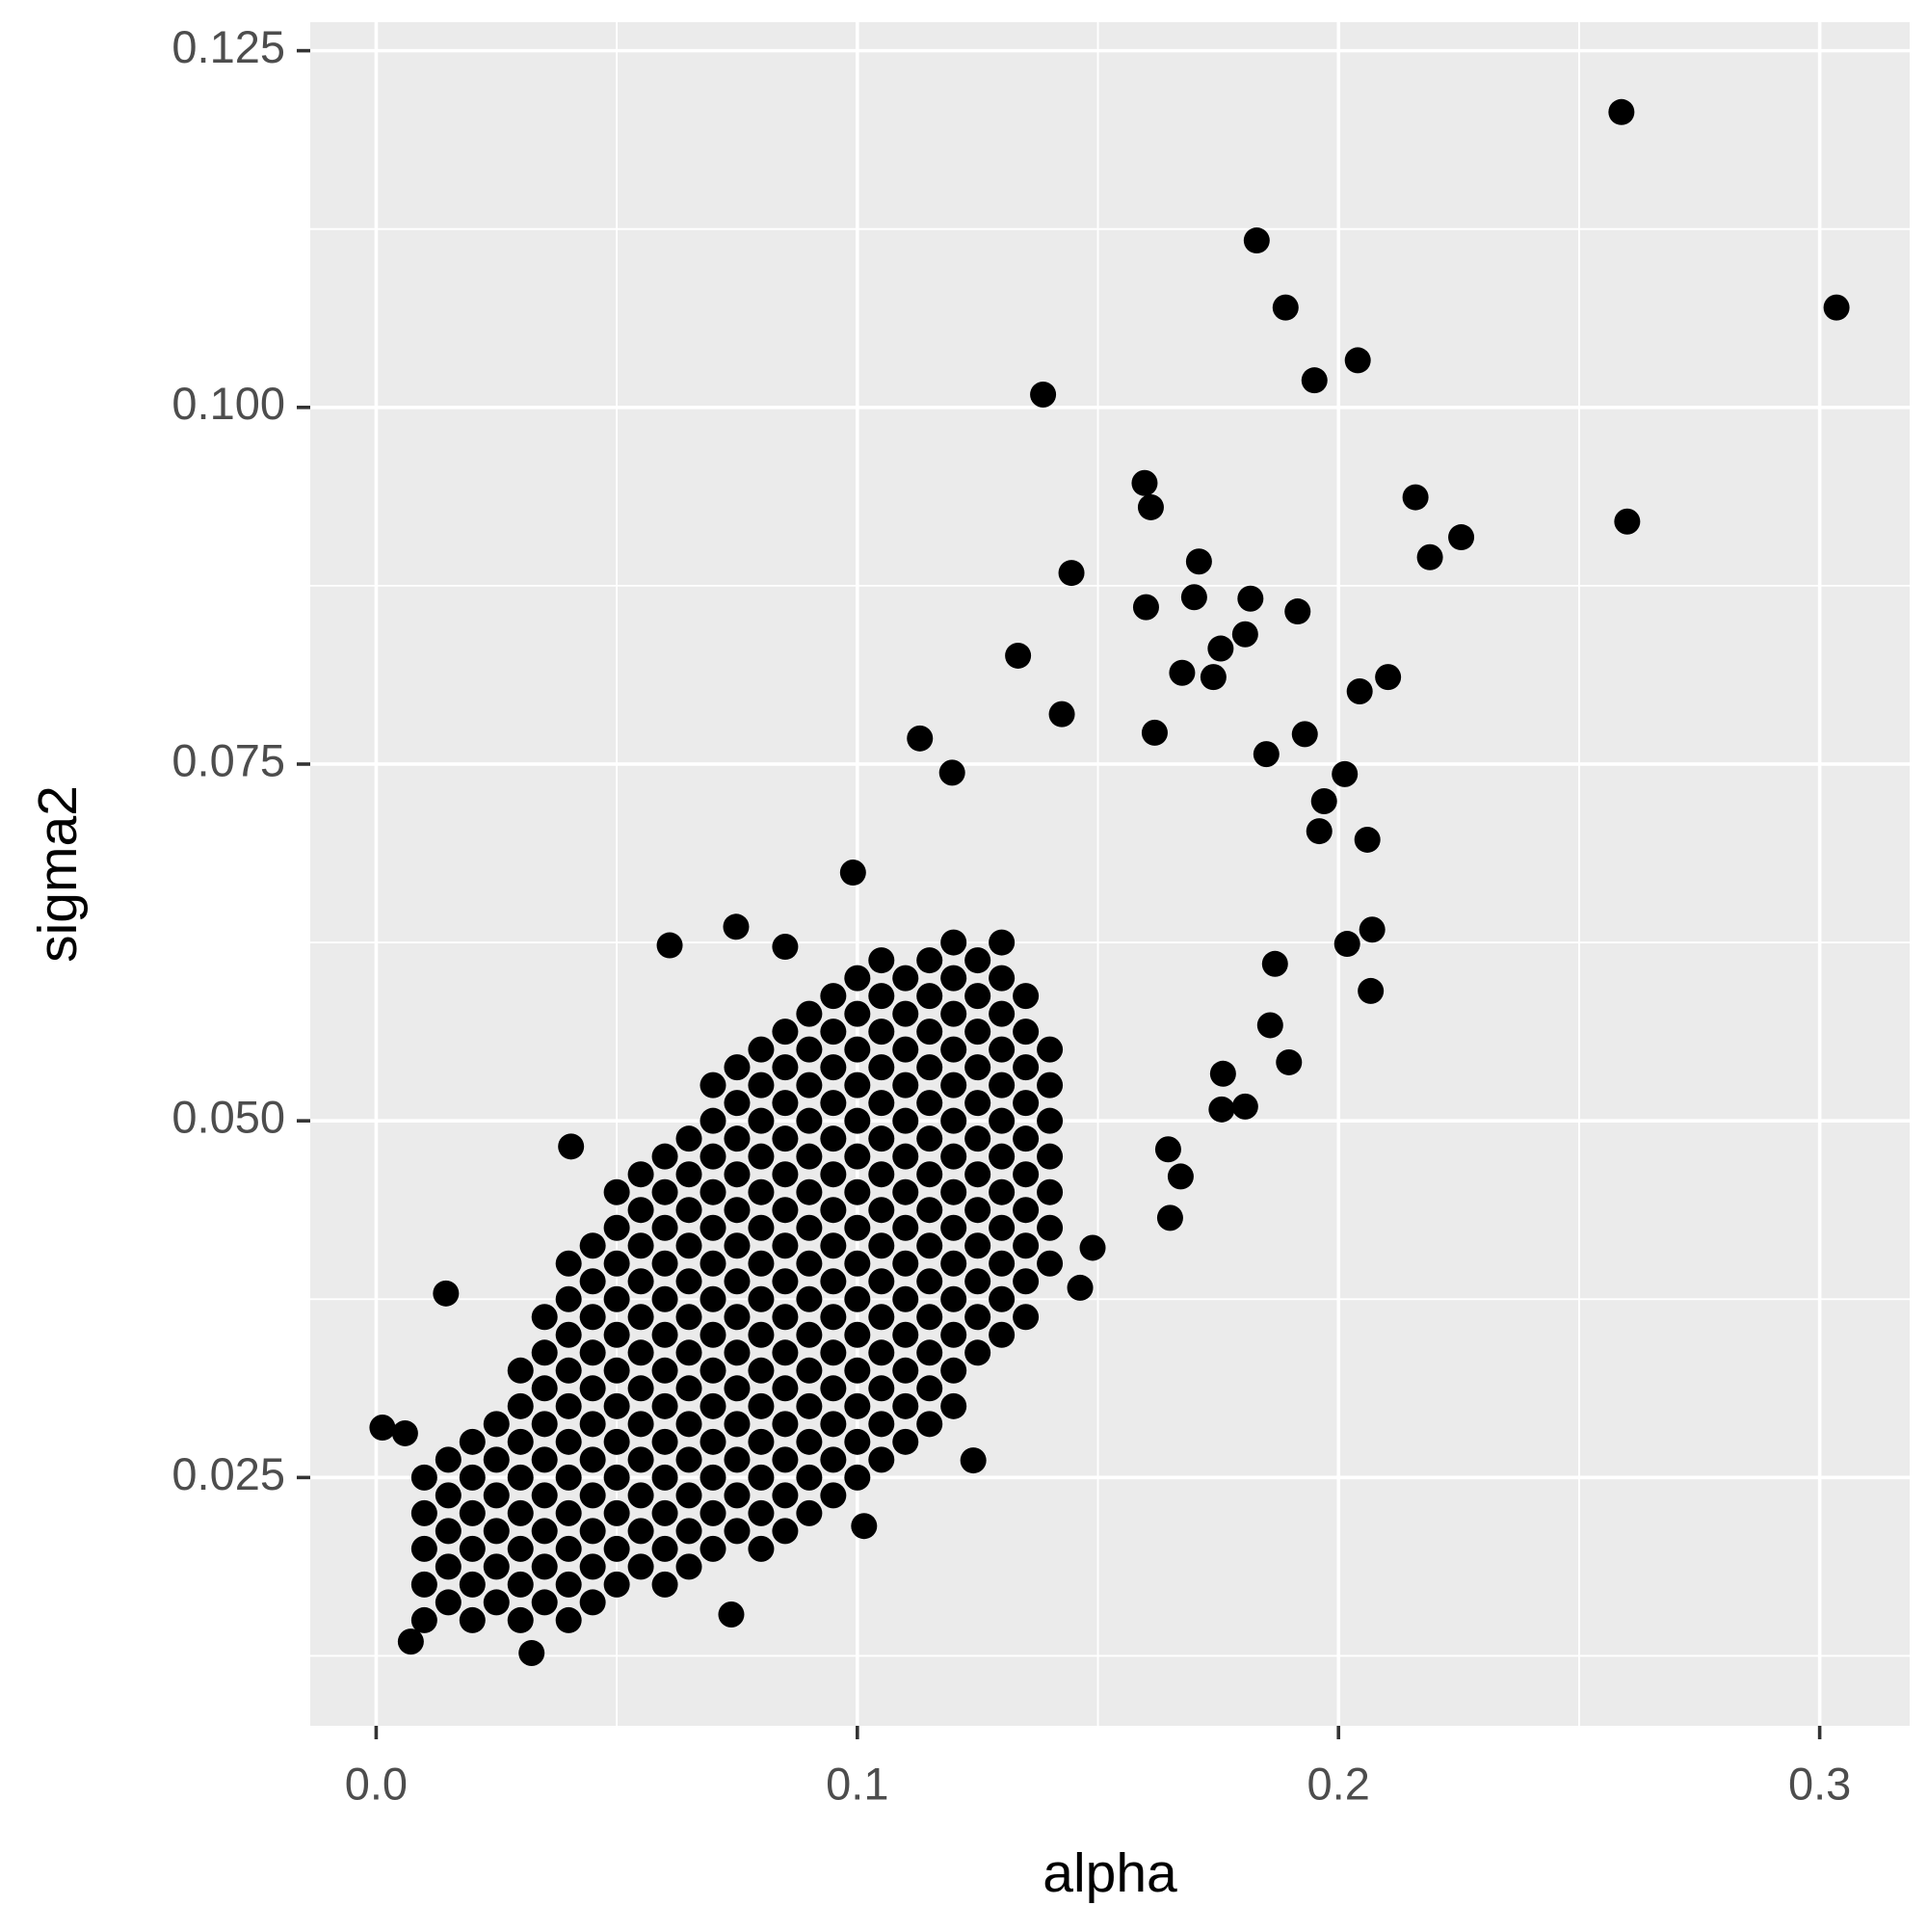 Image resolution: width=1927 pixels, height=1932 pixels. I want to click on y-tick-label: 0.025, so click(228, 1473).